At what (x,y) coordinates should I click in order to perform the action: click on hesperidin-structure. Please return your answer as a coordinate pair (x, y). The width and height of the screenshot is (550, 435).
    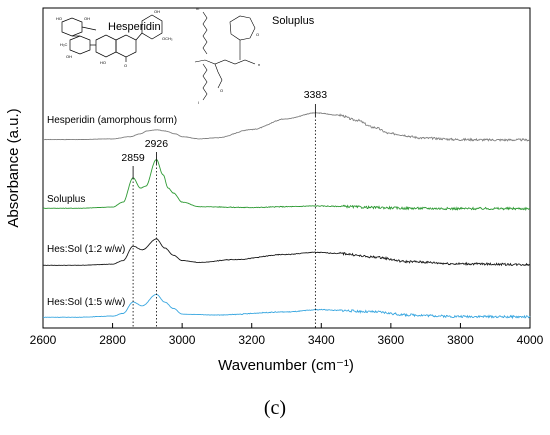
    Looking at the image, I should click on (112, 38).